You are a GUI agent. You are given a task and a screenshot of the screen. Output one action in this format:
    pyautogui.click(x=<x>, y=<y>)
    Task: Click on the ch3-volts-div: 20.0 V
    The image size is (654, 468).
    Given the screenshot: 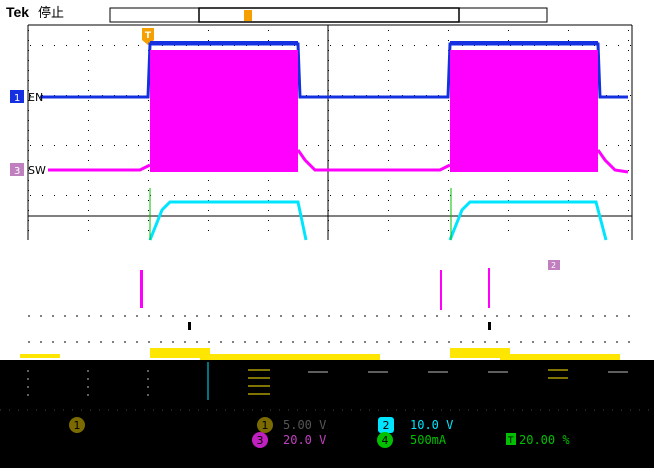 What is the action you would take?
    pyautogui.click(x=304, y=440)
    